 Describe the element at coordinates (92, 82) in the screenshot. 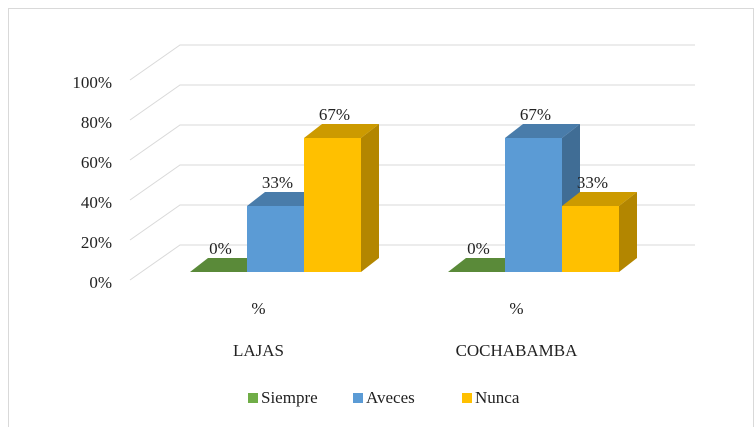

I see `y-tick-label: 100%` at that location.